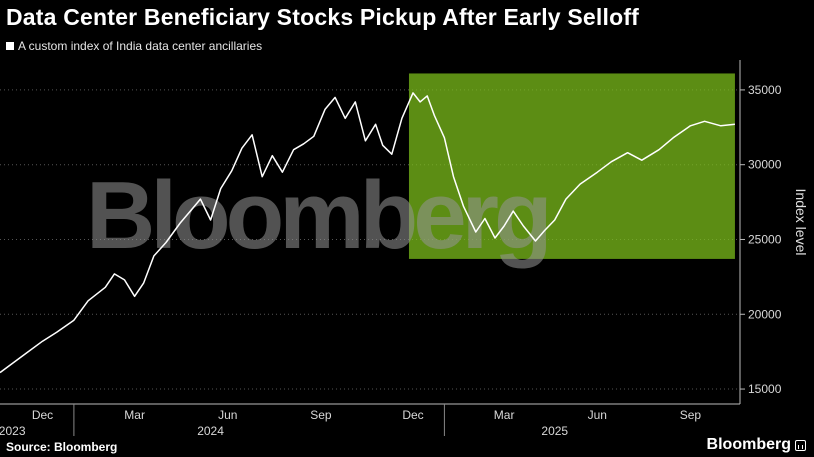  Describe the element at coordinates (748, 444) in the screenshot. I see `brand-name: Bloomberg` at that location.